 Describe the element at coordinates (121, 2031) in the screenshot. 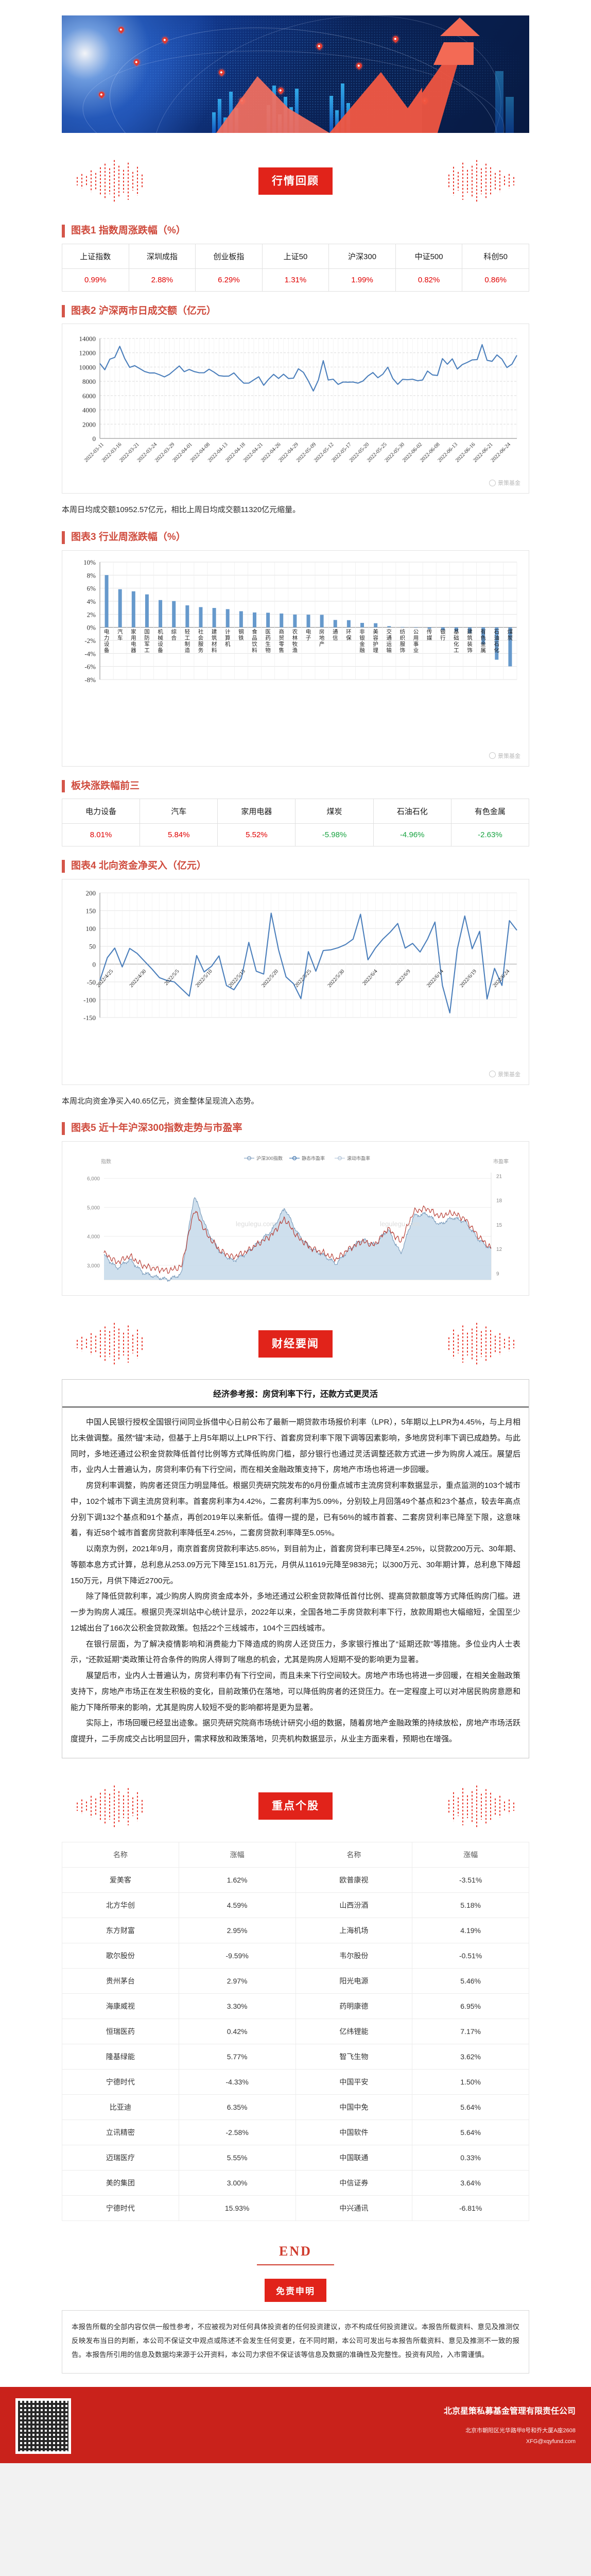

I see `table-cell: 恒瑞医药` at that location.